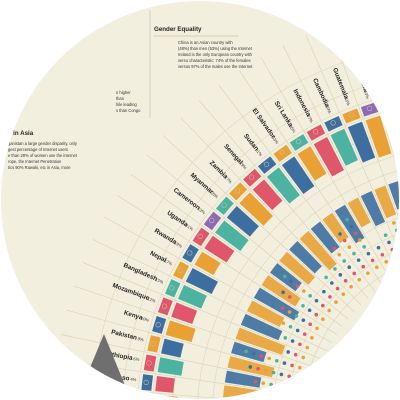 The image size is (400, 400). I want to click on country-percent: 17%, so click(168, 262).